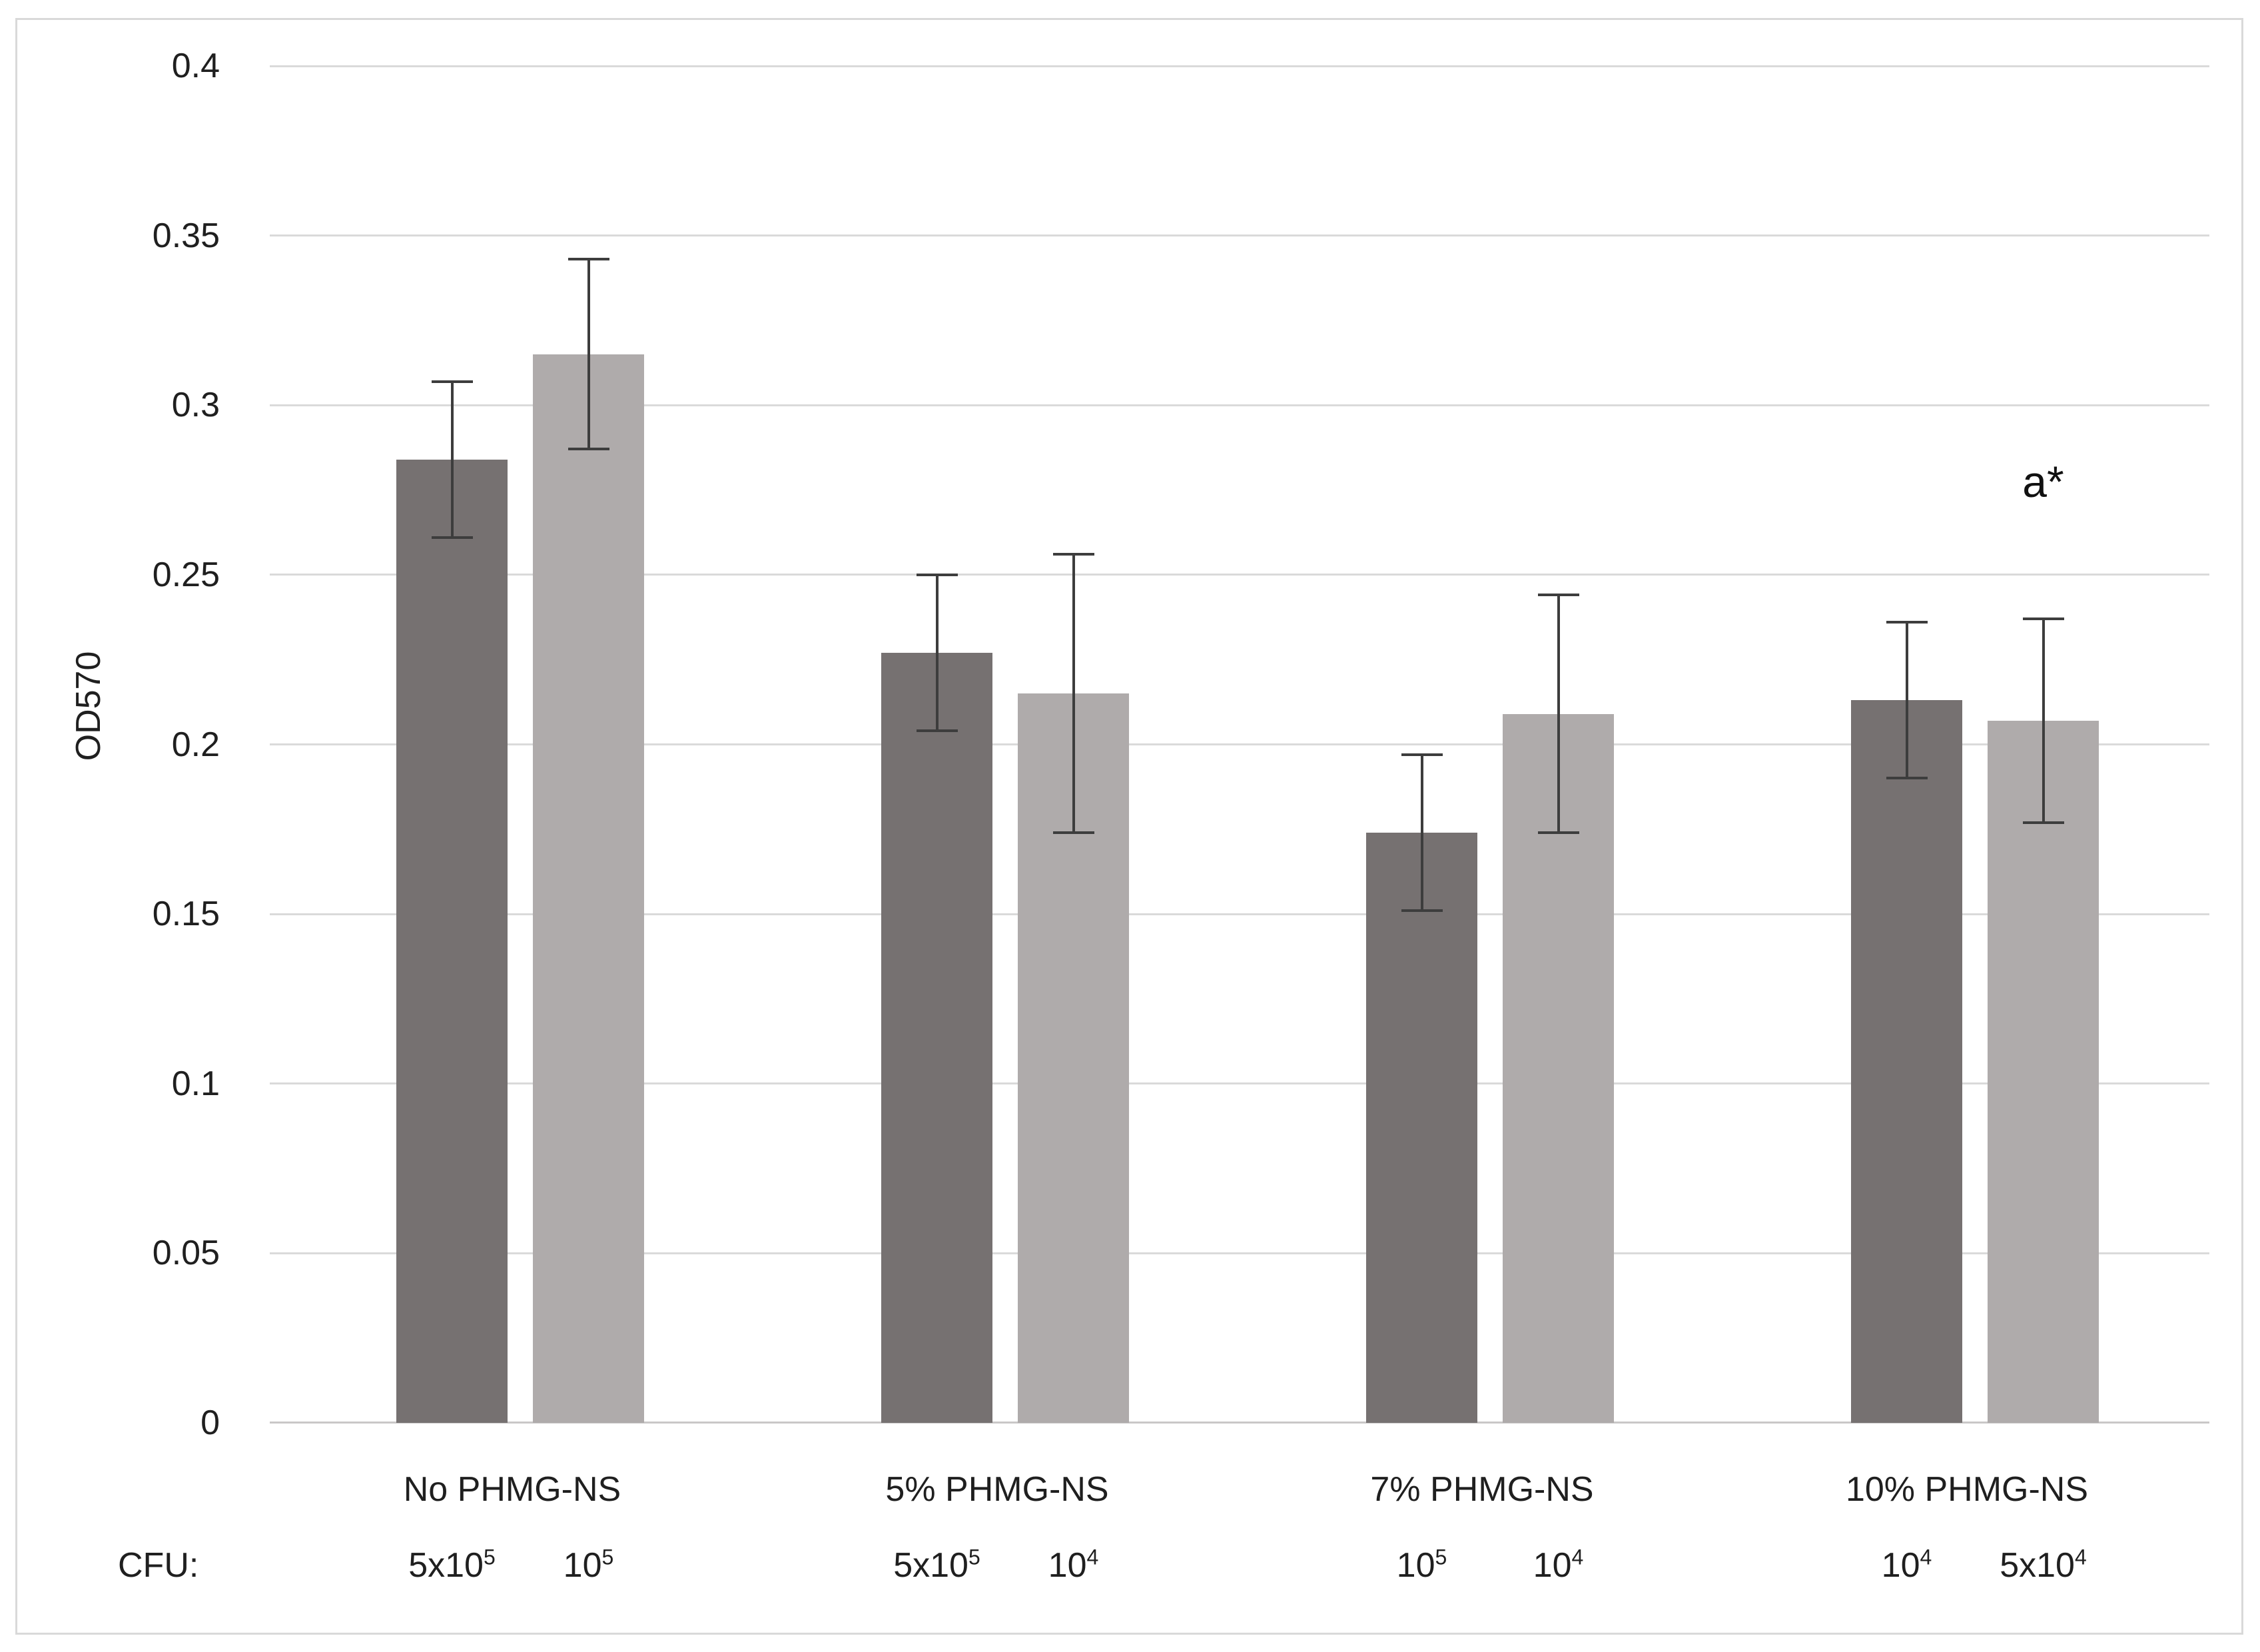 Image resolution: width=2260 pixels, height=1652 pixels. I want to click on error-bar-cap-top-light-gray-bars-cat0, so click(588, 259).